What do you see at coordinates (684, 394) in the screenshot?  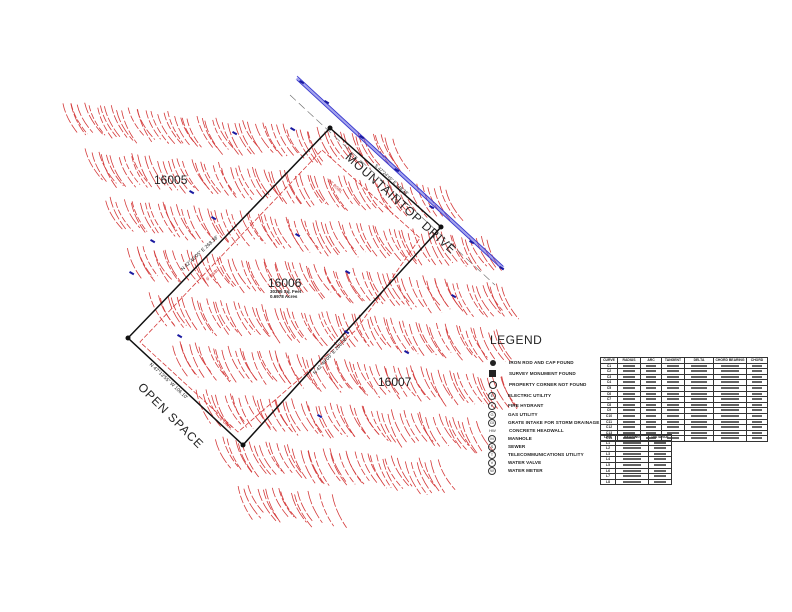 I see `table-row: C6` at bounding box center [684, 394].